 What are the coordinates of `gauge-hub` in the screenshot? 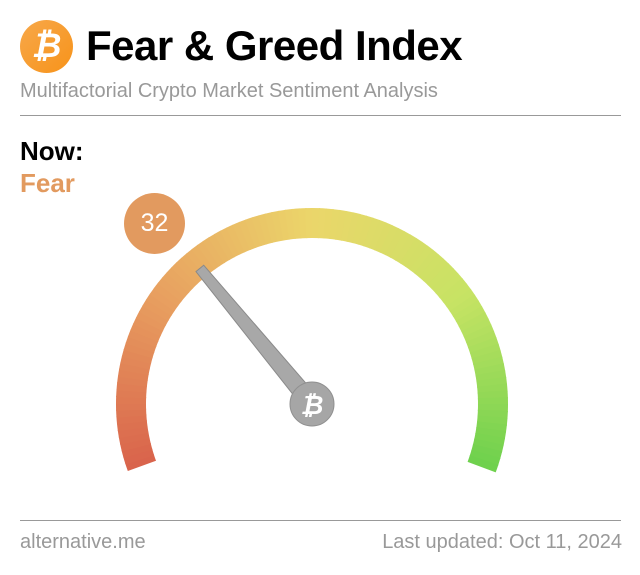 It's located at (312, 404).